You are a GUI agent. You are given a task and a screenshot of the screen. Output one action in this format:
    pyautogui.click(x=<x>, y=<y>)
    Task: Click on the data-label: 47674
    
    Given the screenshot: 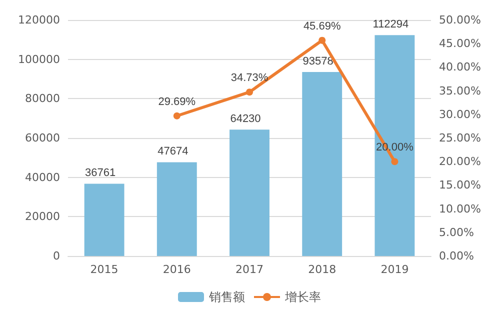 What is the action you would take?
    pyautogui.click(x=173, y=152)
    